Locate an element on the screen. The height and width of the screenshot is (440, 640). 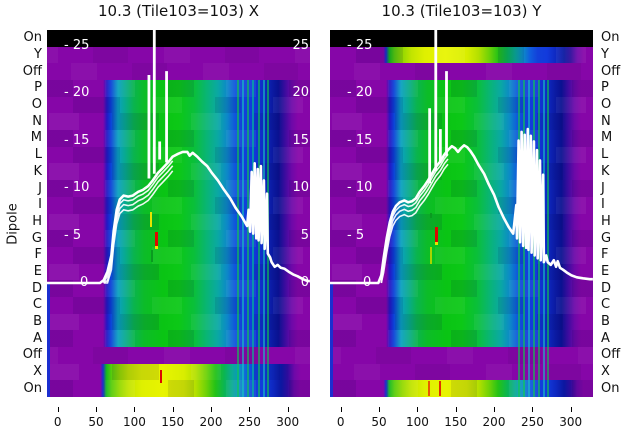
row-label-left-c-16: C is located at coordinates (37, 305).